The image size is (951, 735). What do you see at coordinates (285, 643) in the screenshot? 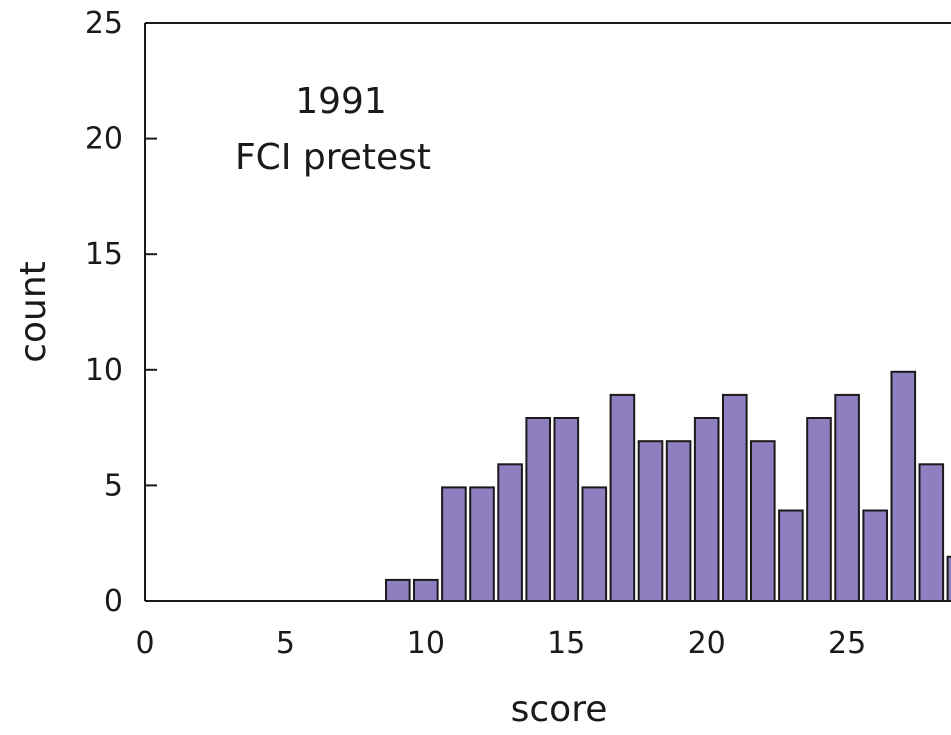
I see `x-tick-label: 5` at bounding box center [285, 643].